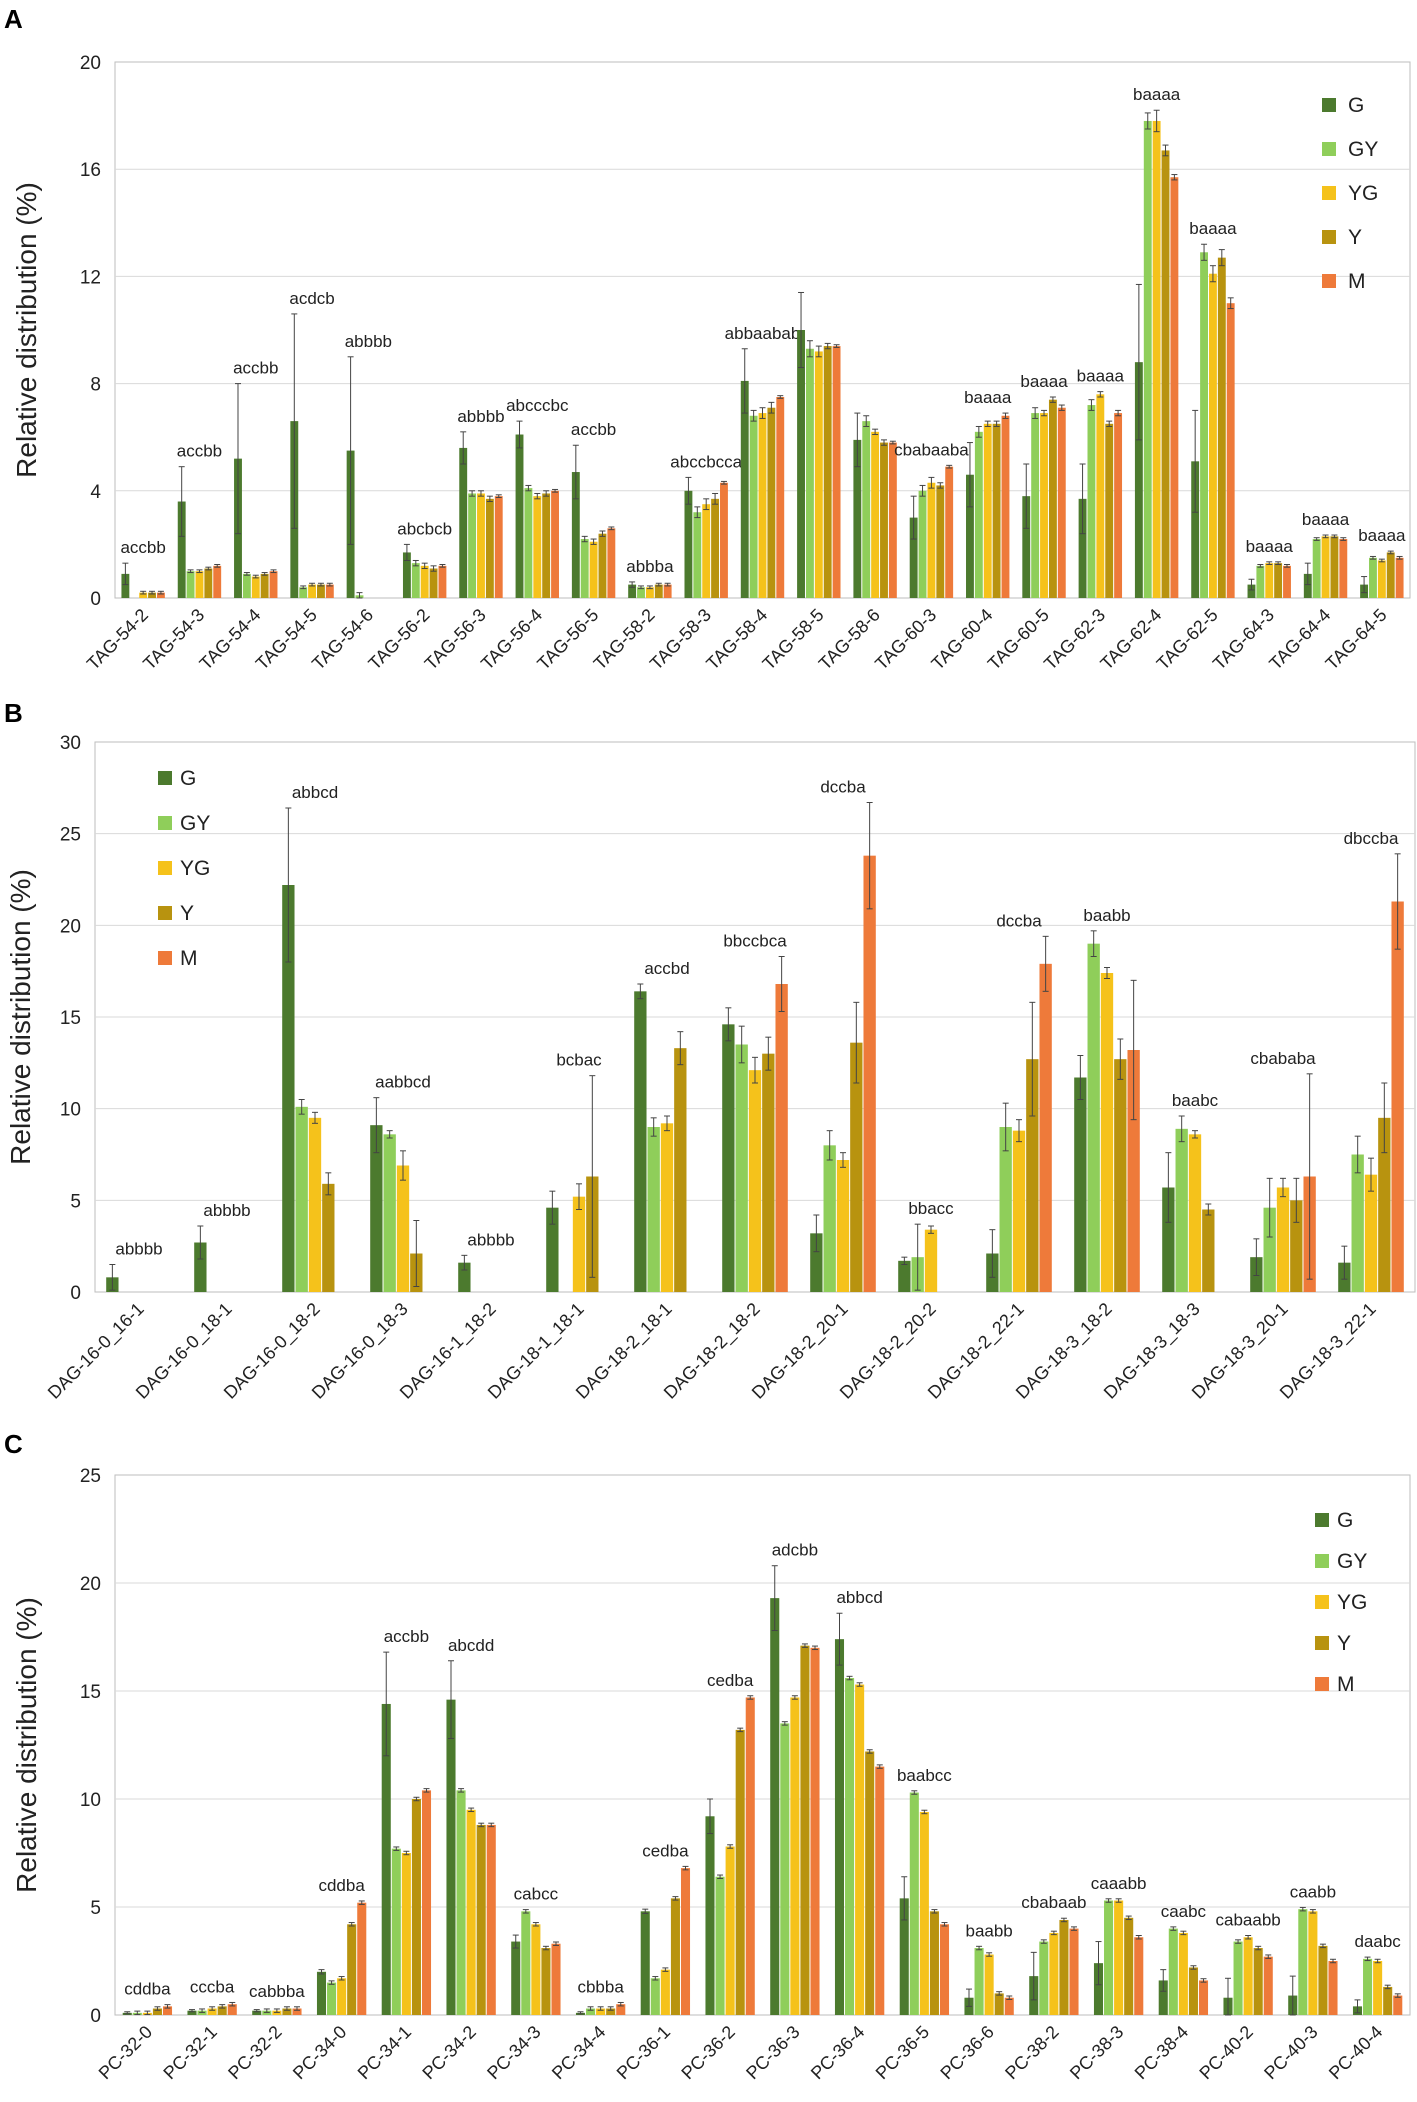  Describe the element at coordinates (403, 1082) in the screenshot. I see `significance-label: aabbcd` at that location.